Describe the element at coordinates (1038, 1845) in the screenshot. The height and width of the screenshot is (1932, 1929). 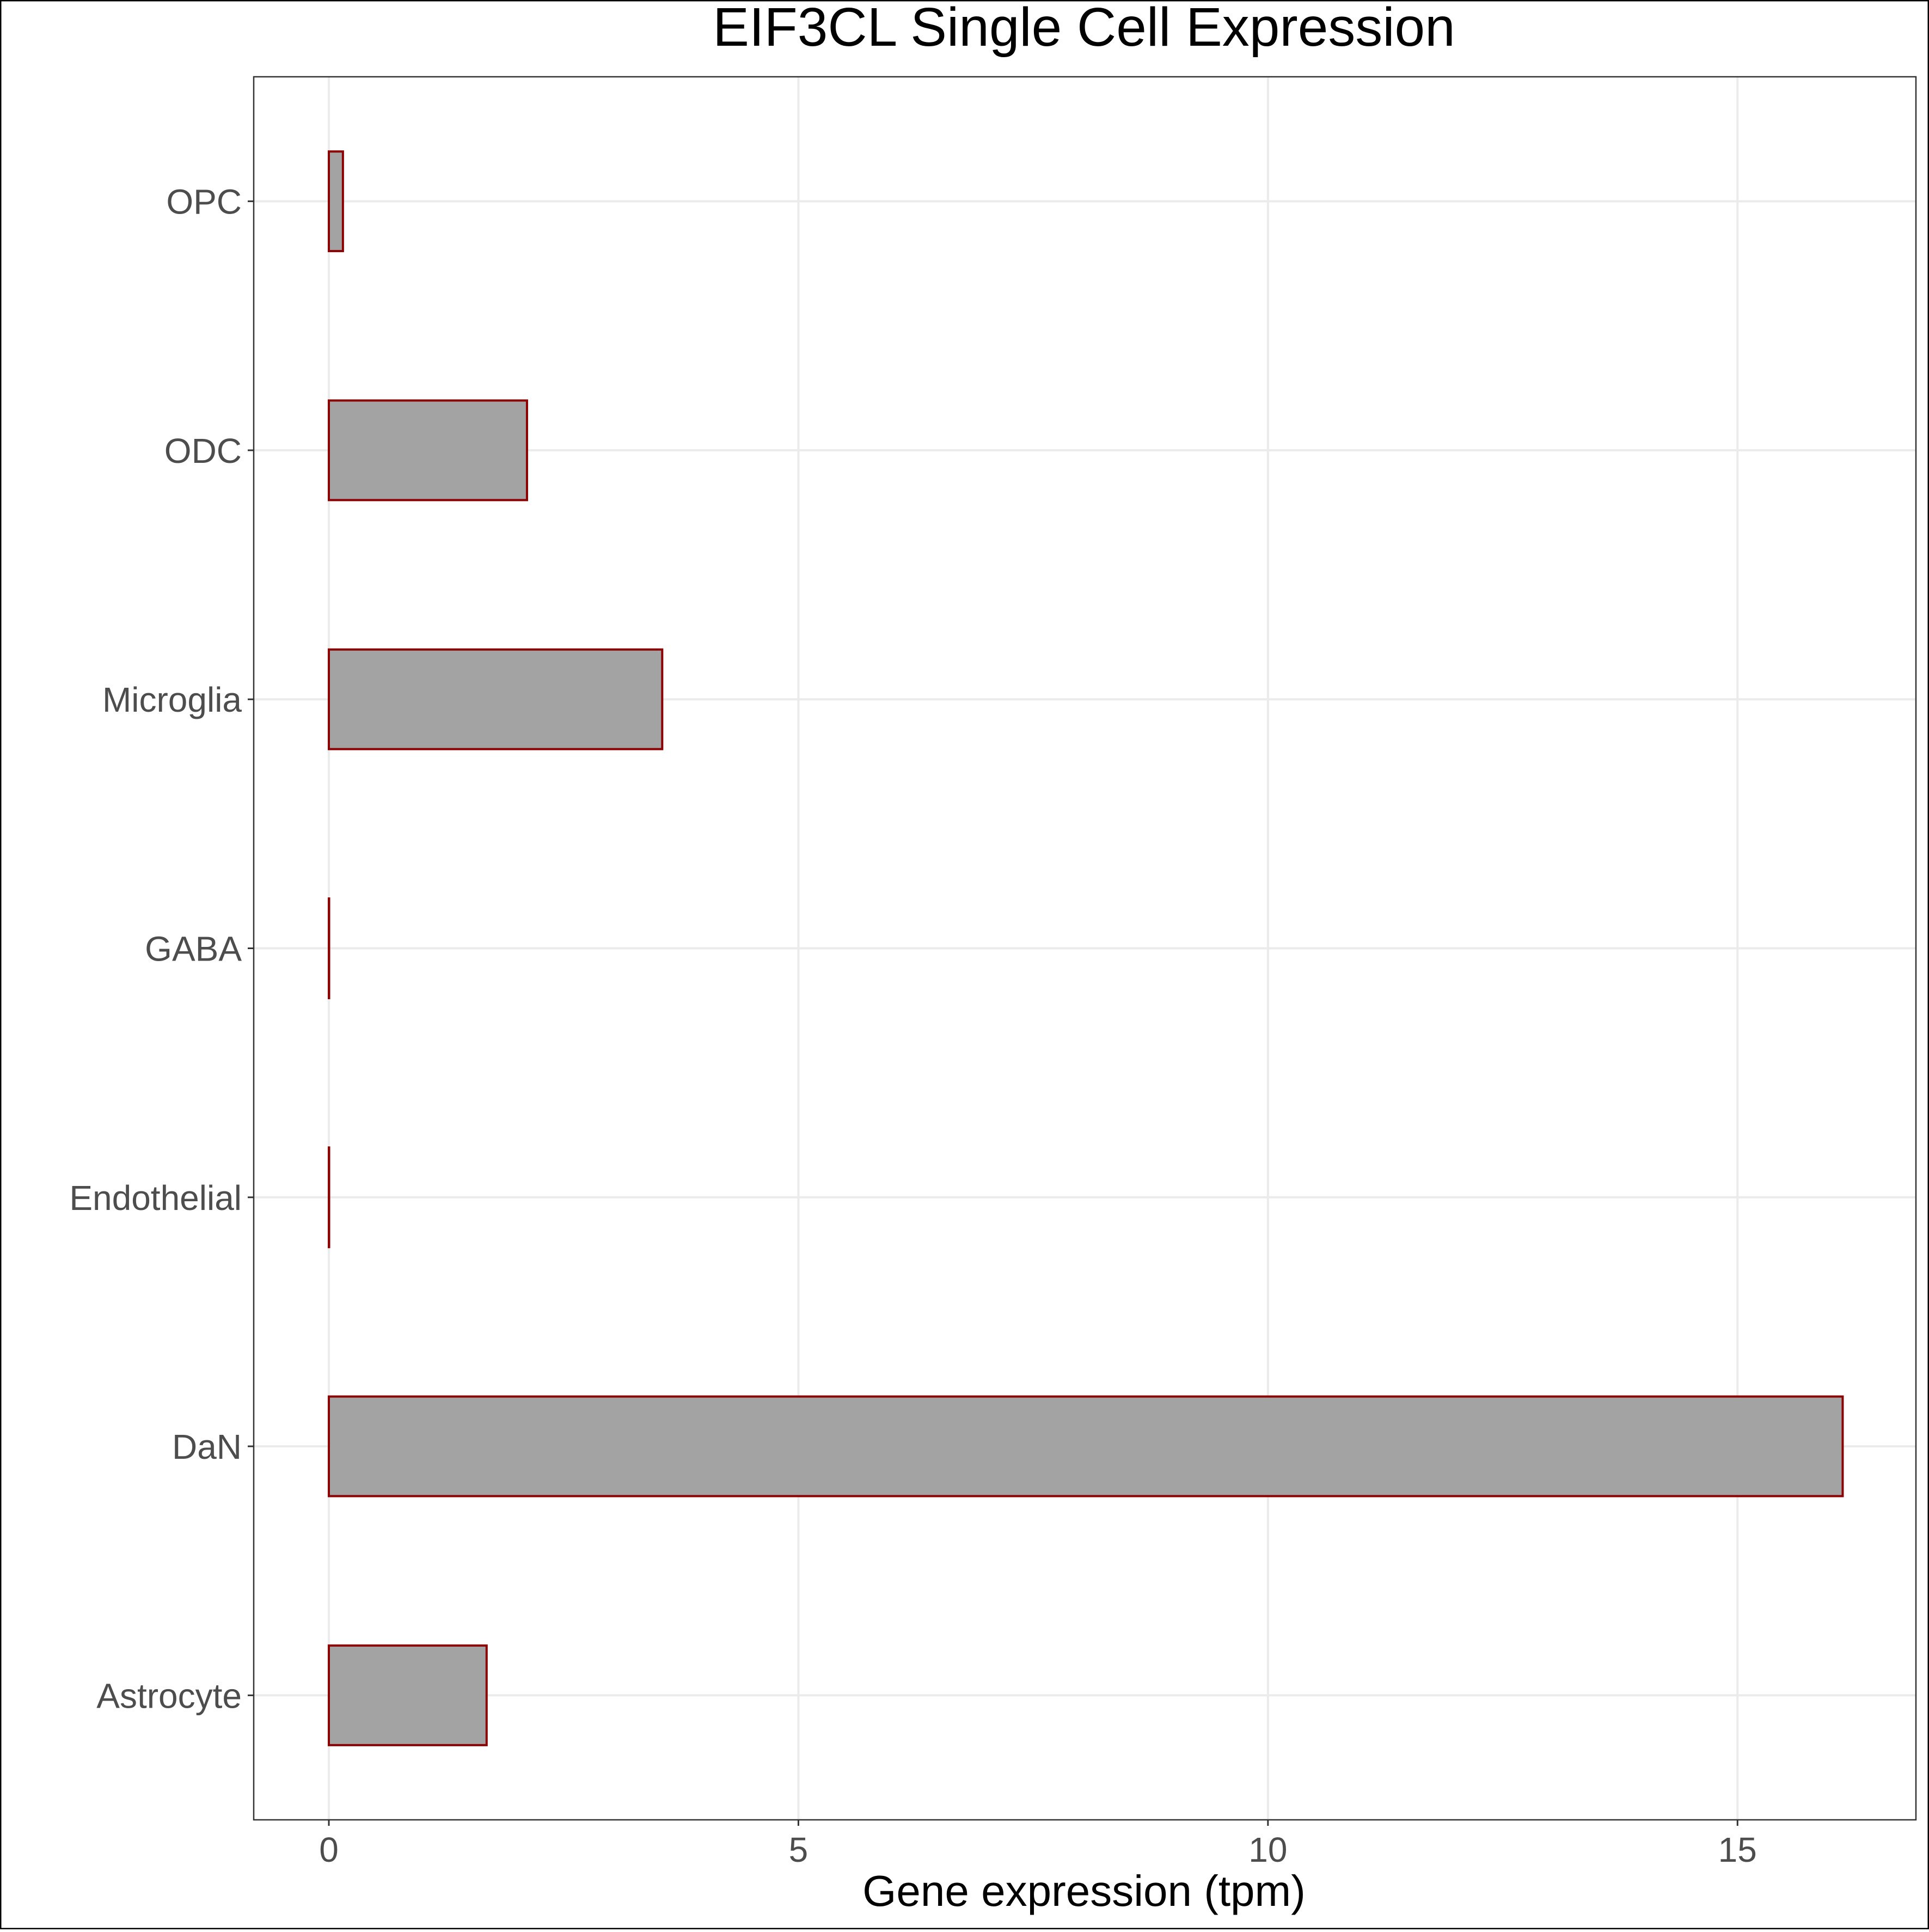
I see `x-tick-labels: 0 5 10 15` at that location.